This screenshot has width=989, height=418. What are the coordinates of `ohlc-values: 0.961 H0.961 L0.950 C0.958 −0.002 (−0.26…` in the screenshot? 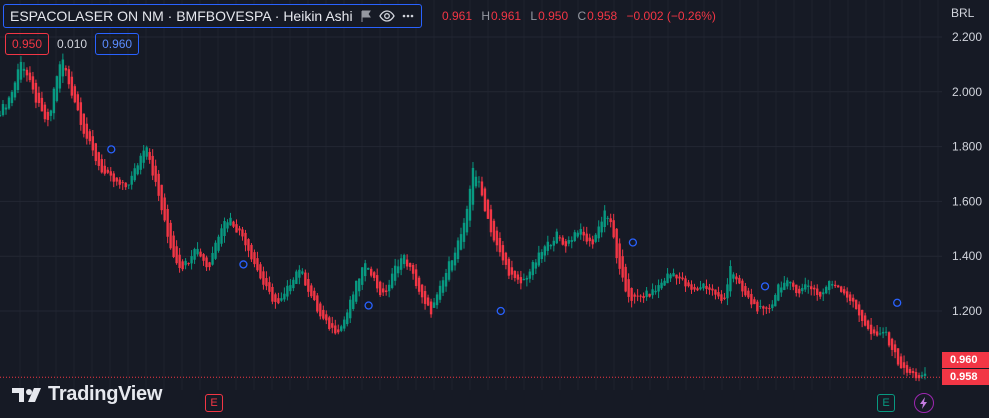 It's located at (579, 16).